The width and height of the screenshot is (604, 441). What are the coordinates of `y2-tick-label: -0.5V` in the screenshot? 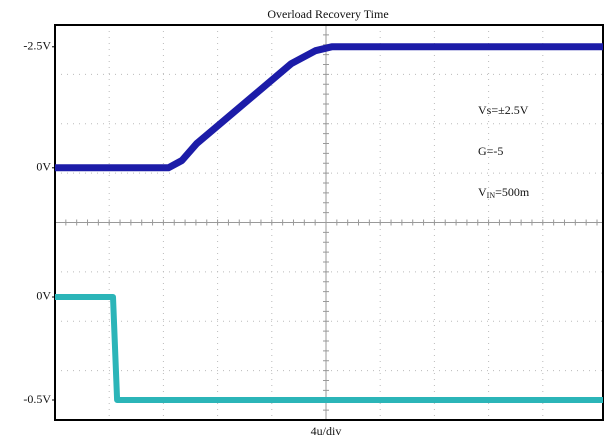 It's located at (37, 399).